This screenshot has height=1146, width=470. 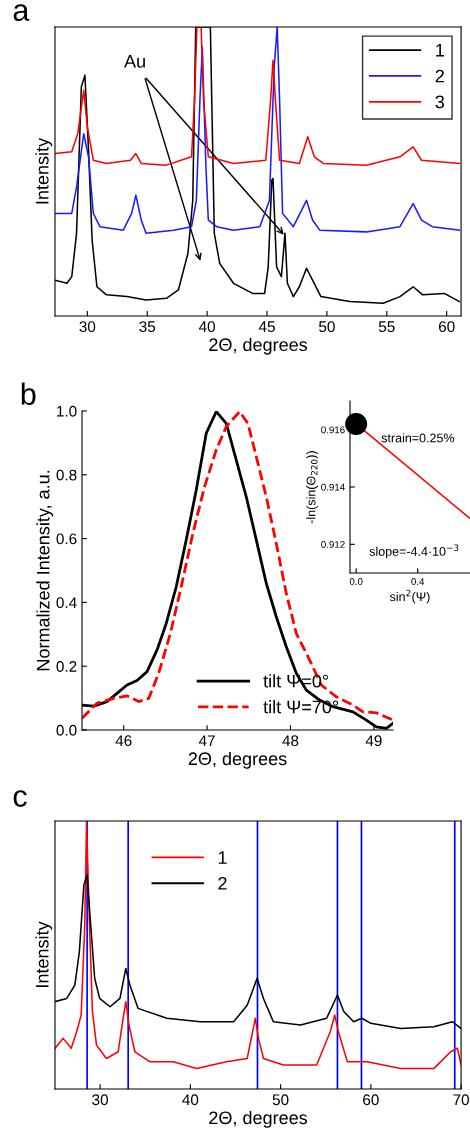 What do you see at coordinates (21, 13) in the screenshot?
I see `chart-title: a` at bounding box center [21, 13].